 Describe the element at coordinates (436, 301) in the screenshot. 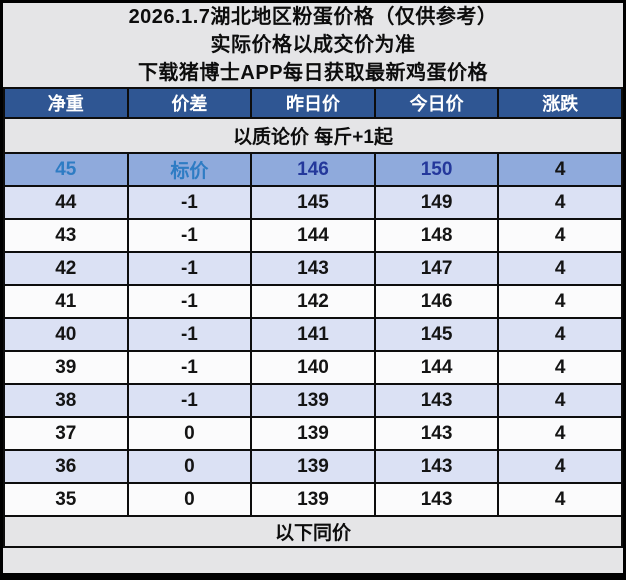

I see `today-price-cell: 146` at that location.